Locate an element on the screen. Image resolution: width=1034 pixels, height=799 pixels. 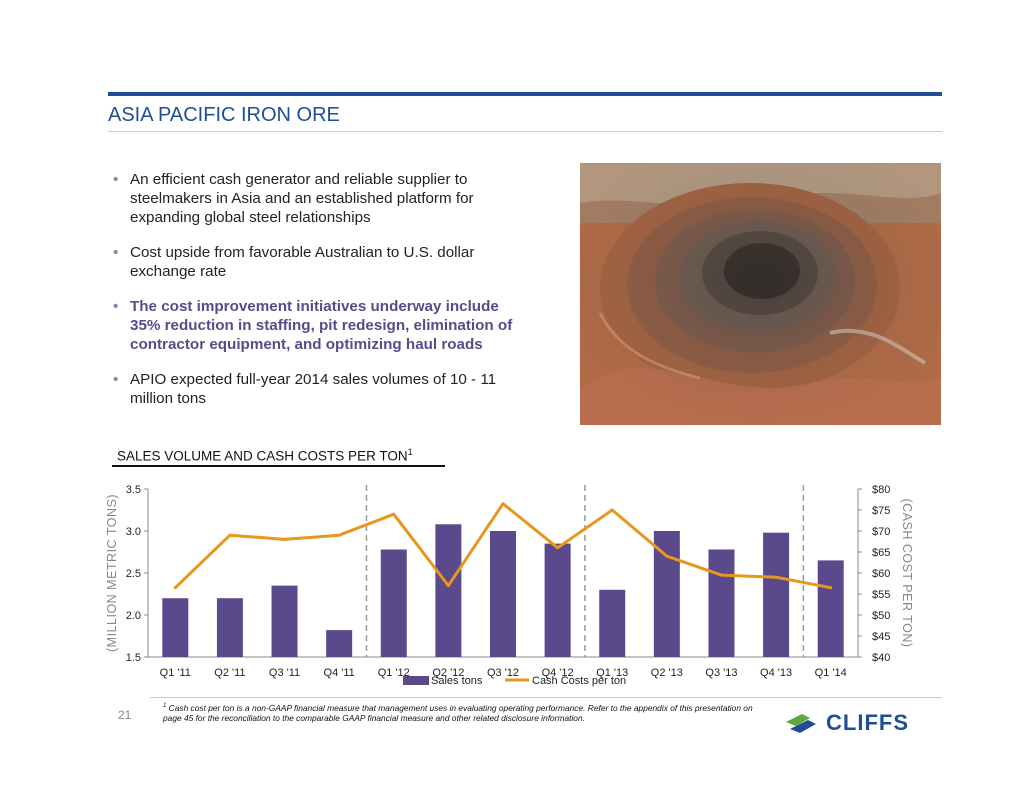
title-divider is located at coordinates (525, 131).